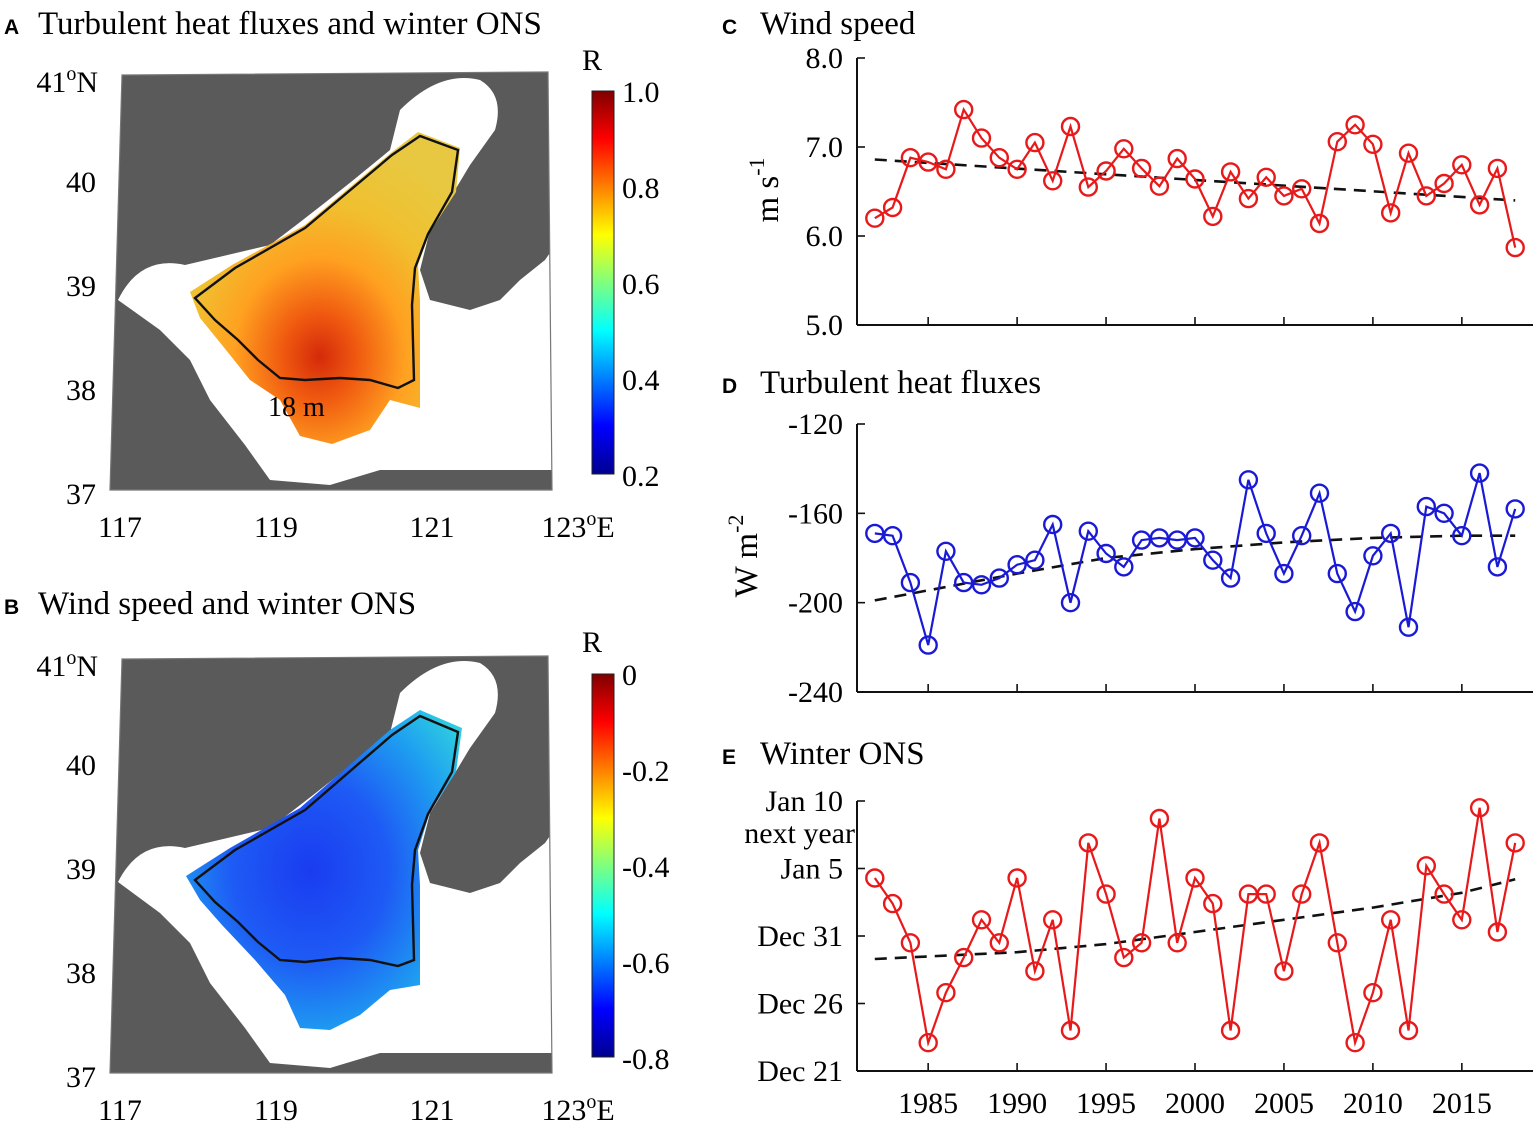 This screenshot has width=1537, height=1133. Describe the element at coordinates (646, 867) in the screenshot. I see `colorbar-b-tick: -0.4` at that location.